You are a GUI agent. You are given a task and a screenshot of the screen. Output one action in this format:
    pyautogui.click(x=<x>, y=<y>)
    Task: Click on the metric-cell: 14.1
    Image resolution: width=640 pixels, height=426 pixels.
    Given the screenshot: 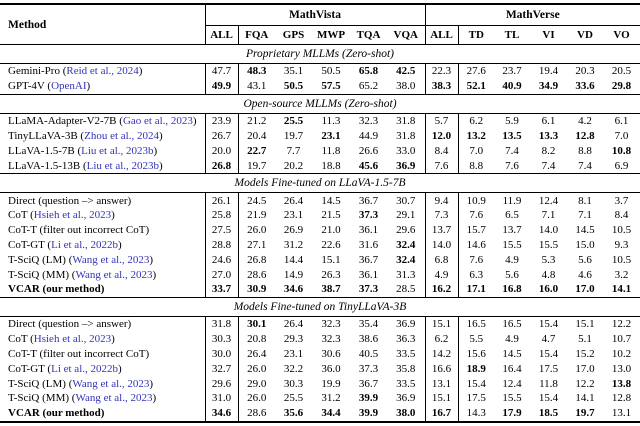 What is the action you would take?
    pyautogui.click(x=585, y=398)
    